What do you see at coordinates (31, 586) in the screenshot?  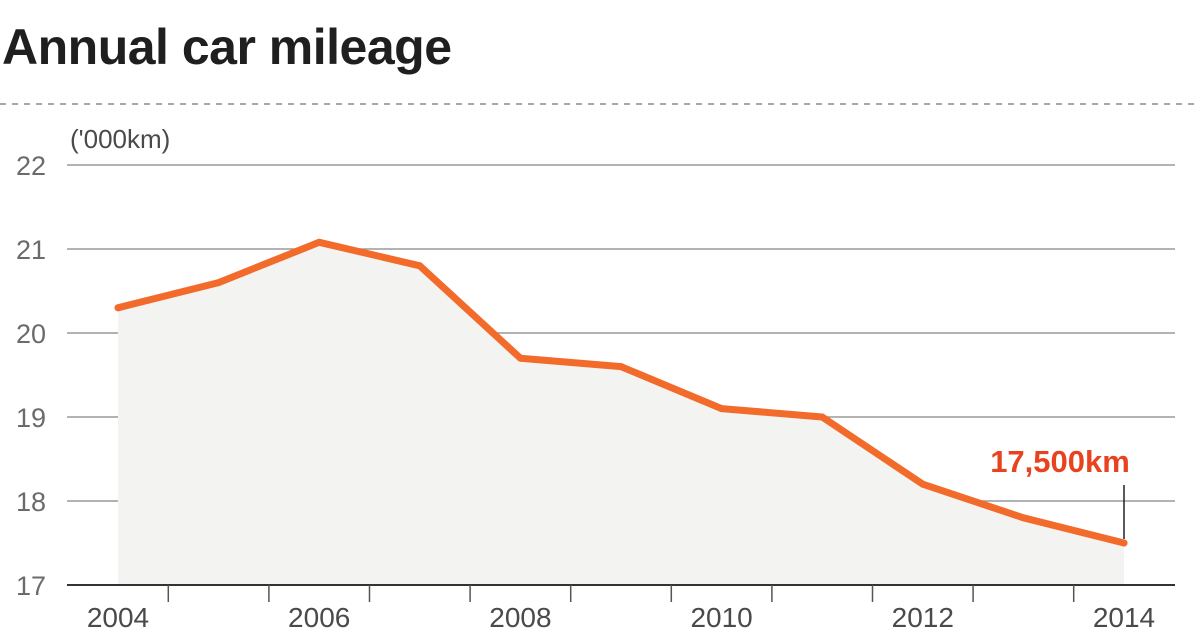 I see `y-tick-label: 17` at bounding box center [31, 586].